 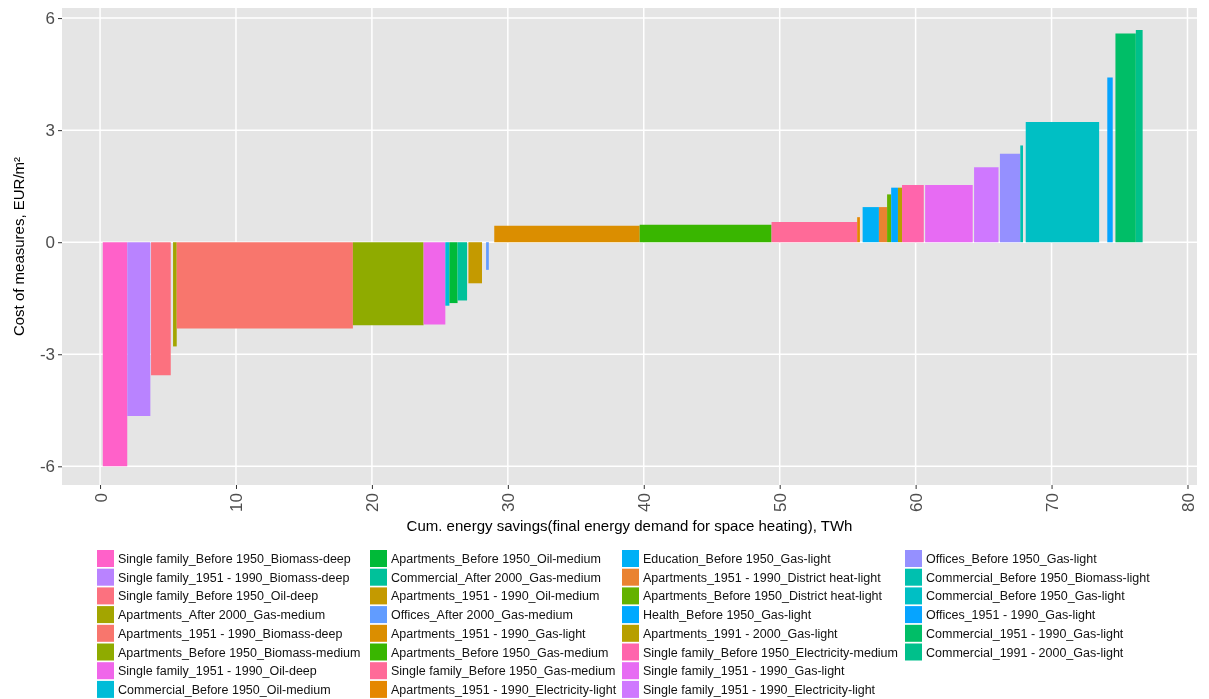 I want to click on legend-label: Commercial_Before 1950_Biomass-light, so click(x=1038, y=577).